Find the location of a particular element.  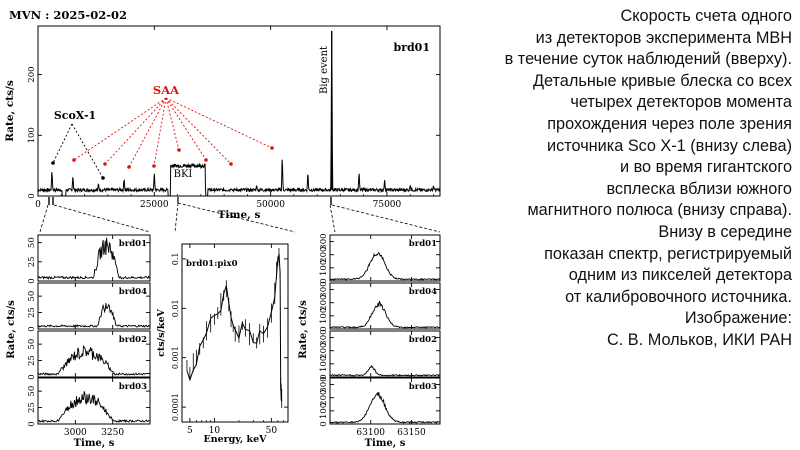

caption-line: Внизу в середине is located at coordinates (725, 231).